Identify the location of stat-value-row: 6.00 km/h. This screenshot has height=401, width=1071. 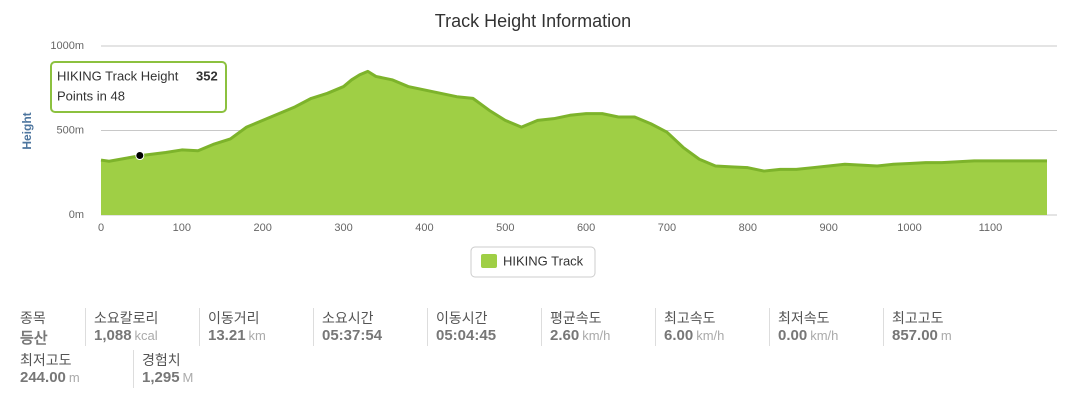
(716, 335).